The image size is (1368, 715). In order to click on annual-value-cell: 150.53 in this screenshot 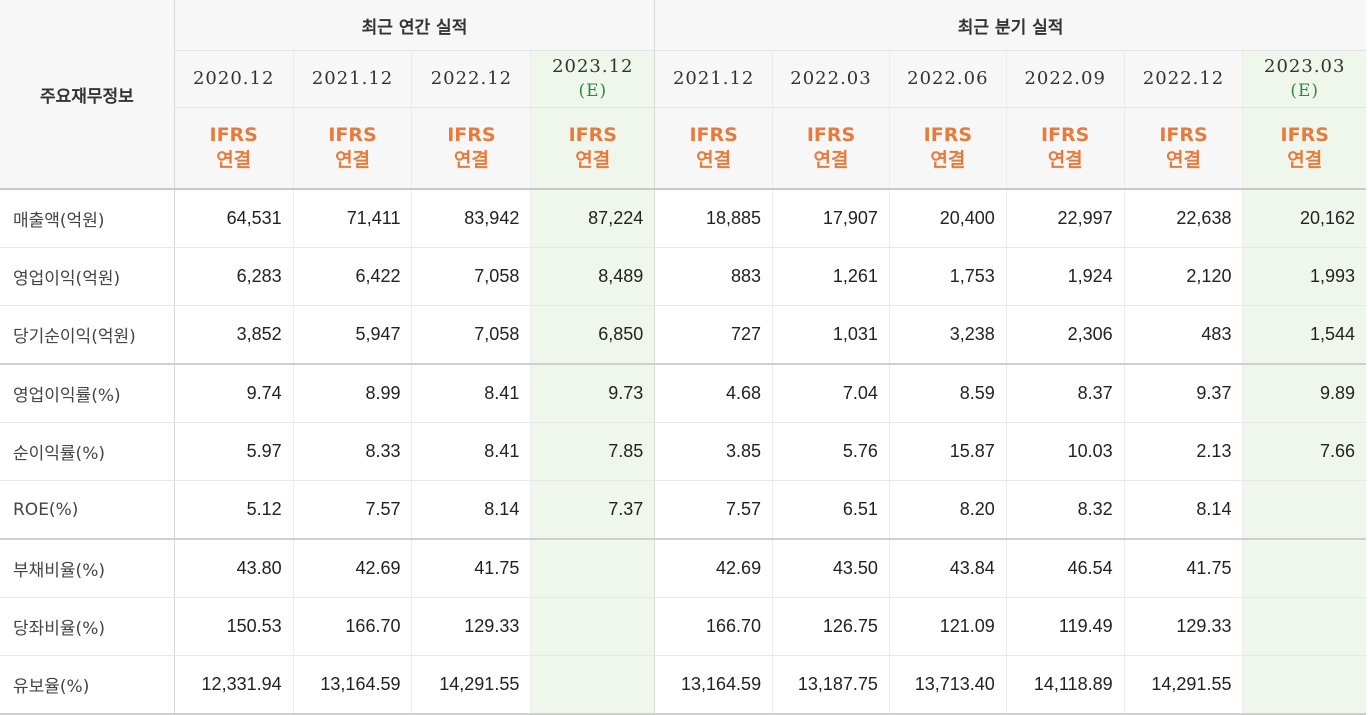, I will do `click(233, 626)`.